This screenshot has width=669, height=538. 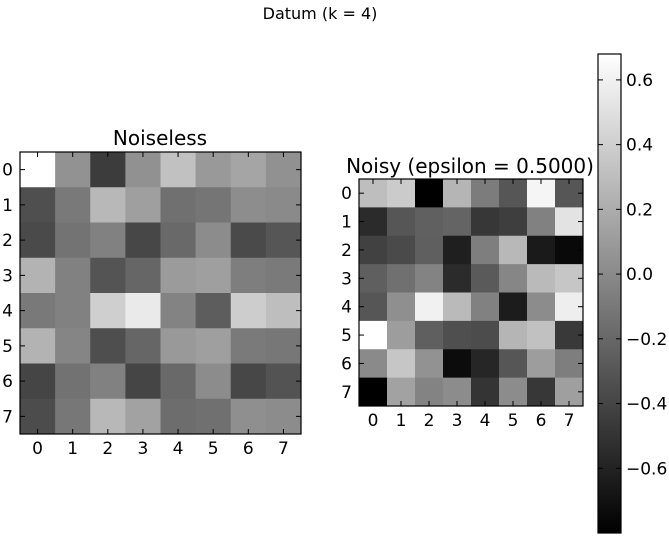 What do you see at coordinates (7, 312) in the screenshot?
I see `y-tick-label: 4` at bounding box center [7, 312].